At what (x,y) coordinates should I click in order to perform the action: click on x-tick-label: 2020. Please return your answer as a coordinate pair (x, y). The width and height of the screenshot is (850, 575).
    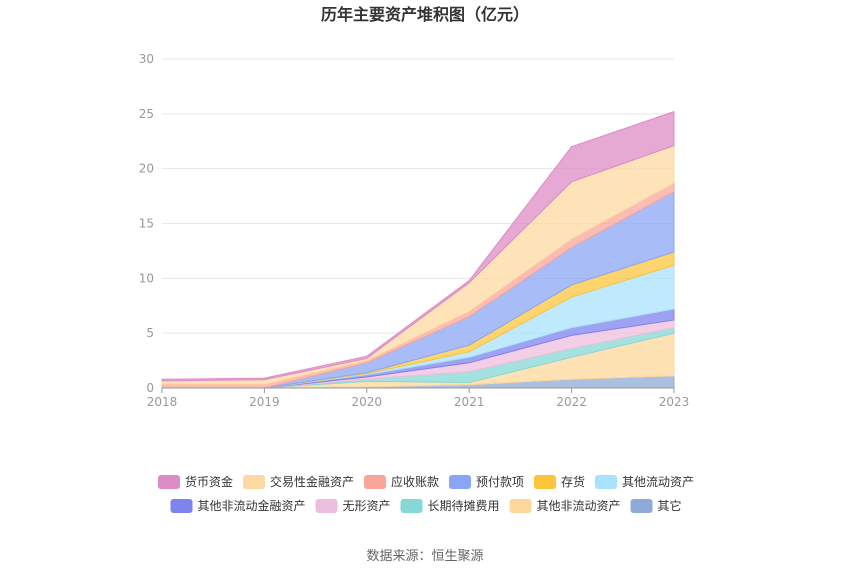
    Looking at the image, I should click on (367, 402).